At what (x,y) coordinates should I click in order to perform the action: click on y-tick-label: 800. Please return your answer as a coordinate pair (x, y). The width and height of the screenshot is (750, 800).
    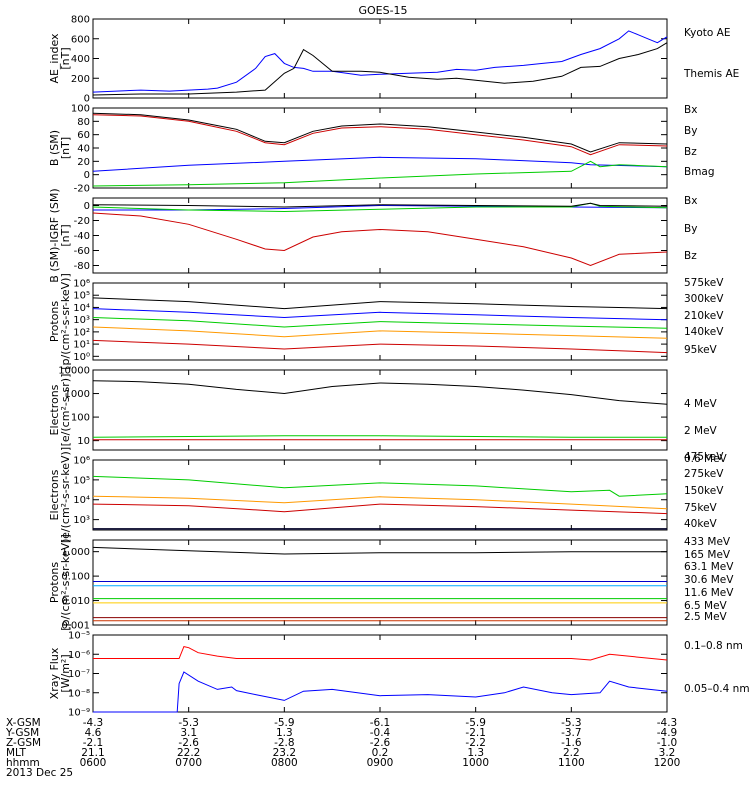
    Looking at the image, I should click on (80, 20).